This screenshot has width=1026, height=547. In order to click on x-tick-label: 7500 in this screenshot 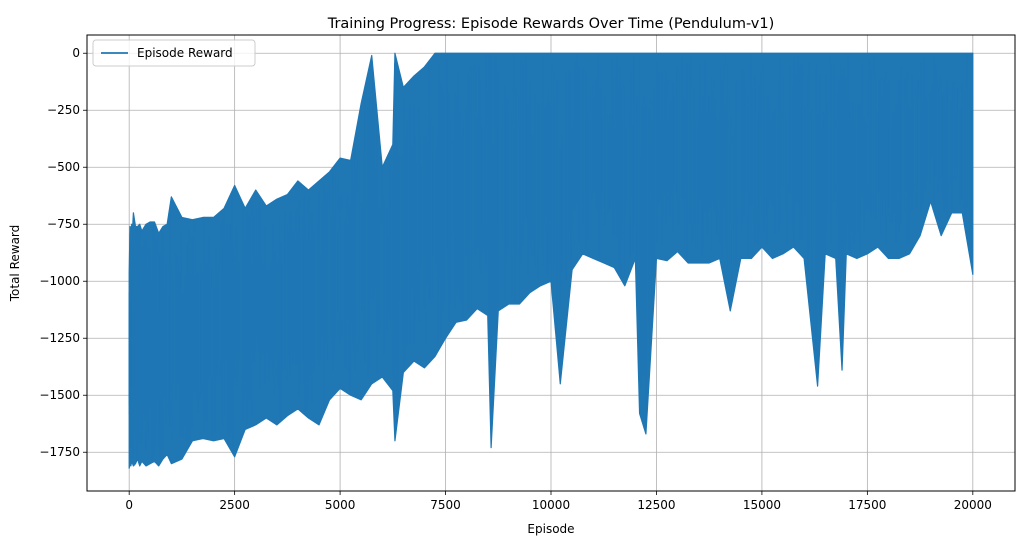, I will do `click(445, 505)`.